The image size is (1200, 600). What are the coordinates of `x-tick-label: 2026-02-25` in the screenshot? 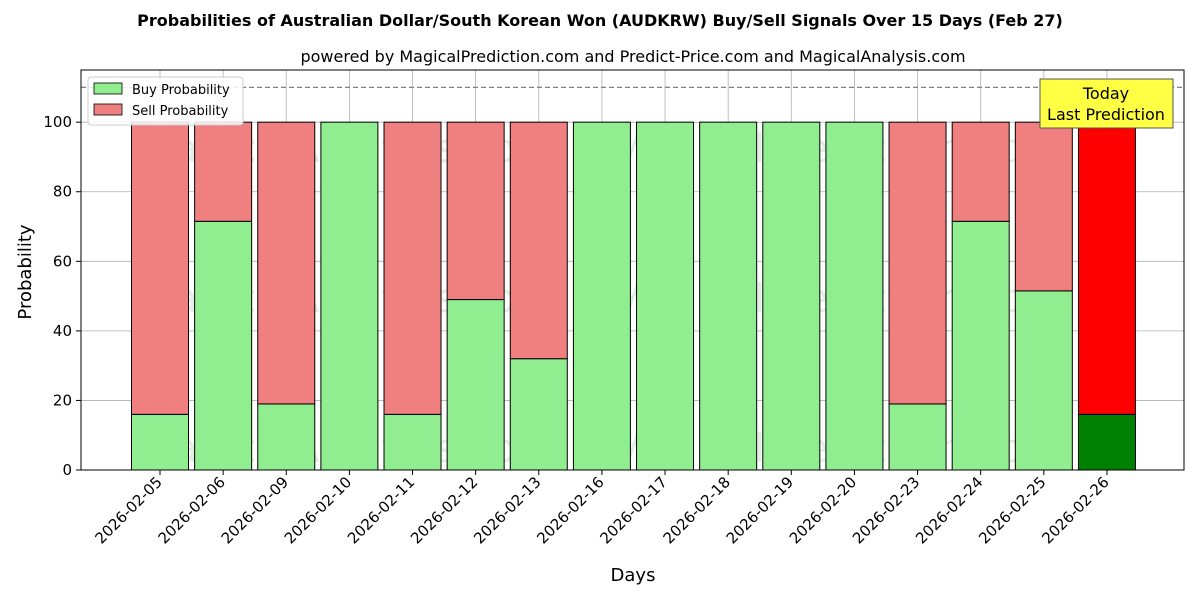 It's located at (1012, 510).